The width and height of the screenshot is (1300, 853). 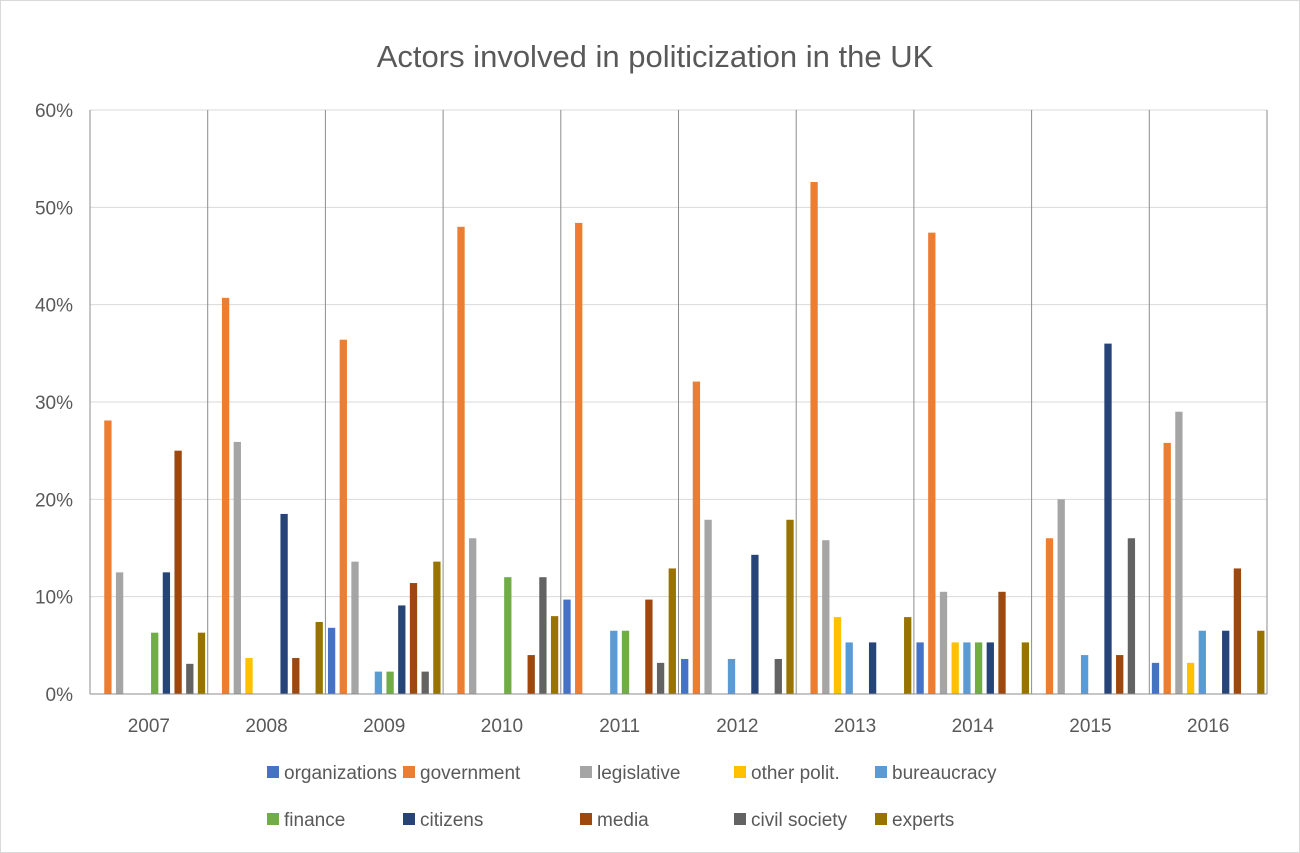 I want to click on y-tick-label: 20%, so click(x=54, y=500).